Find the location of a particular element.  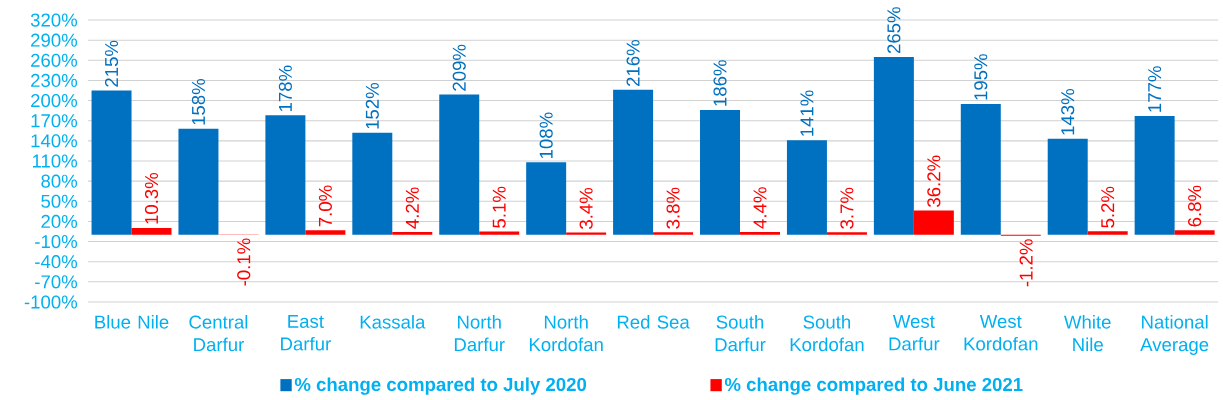

x-tick-label: Red Sea is located at coordinates (653, 322).